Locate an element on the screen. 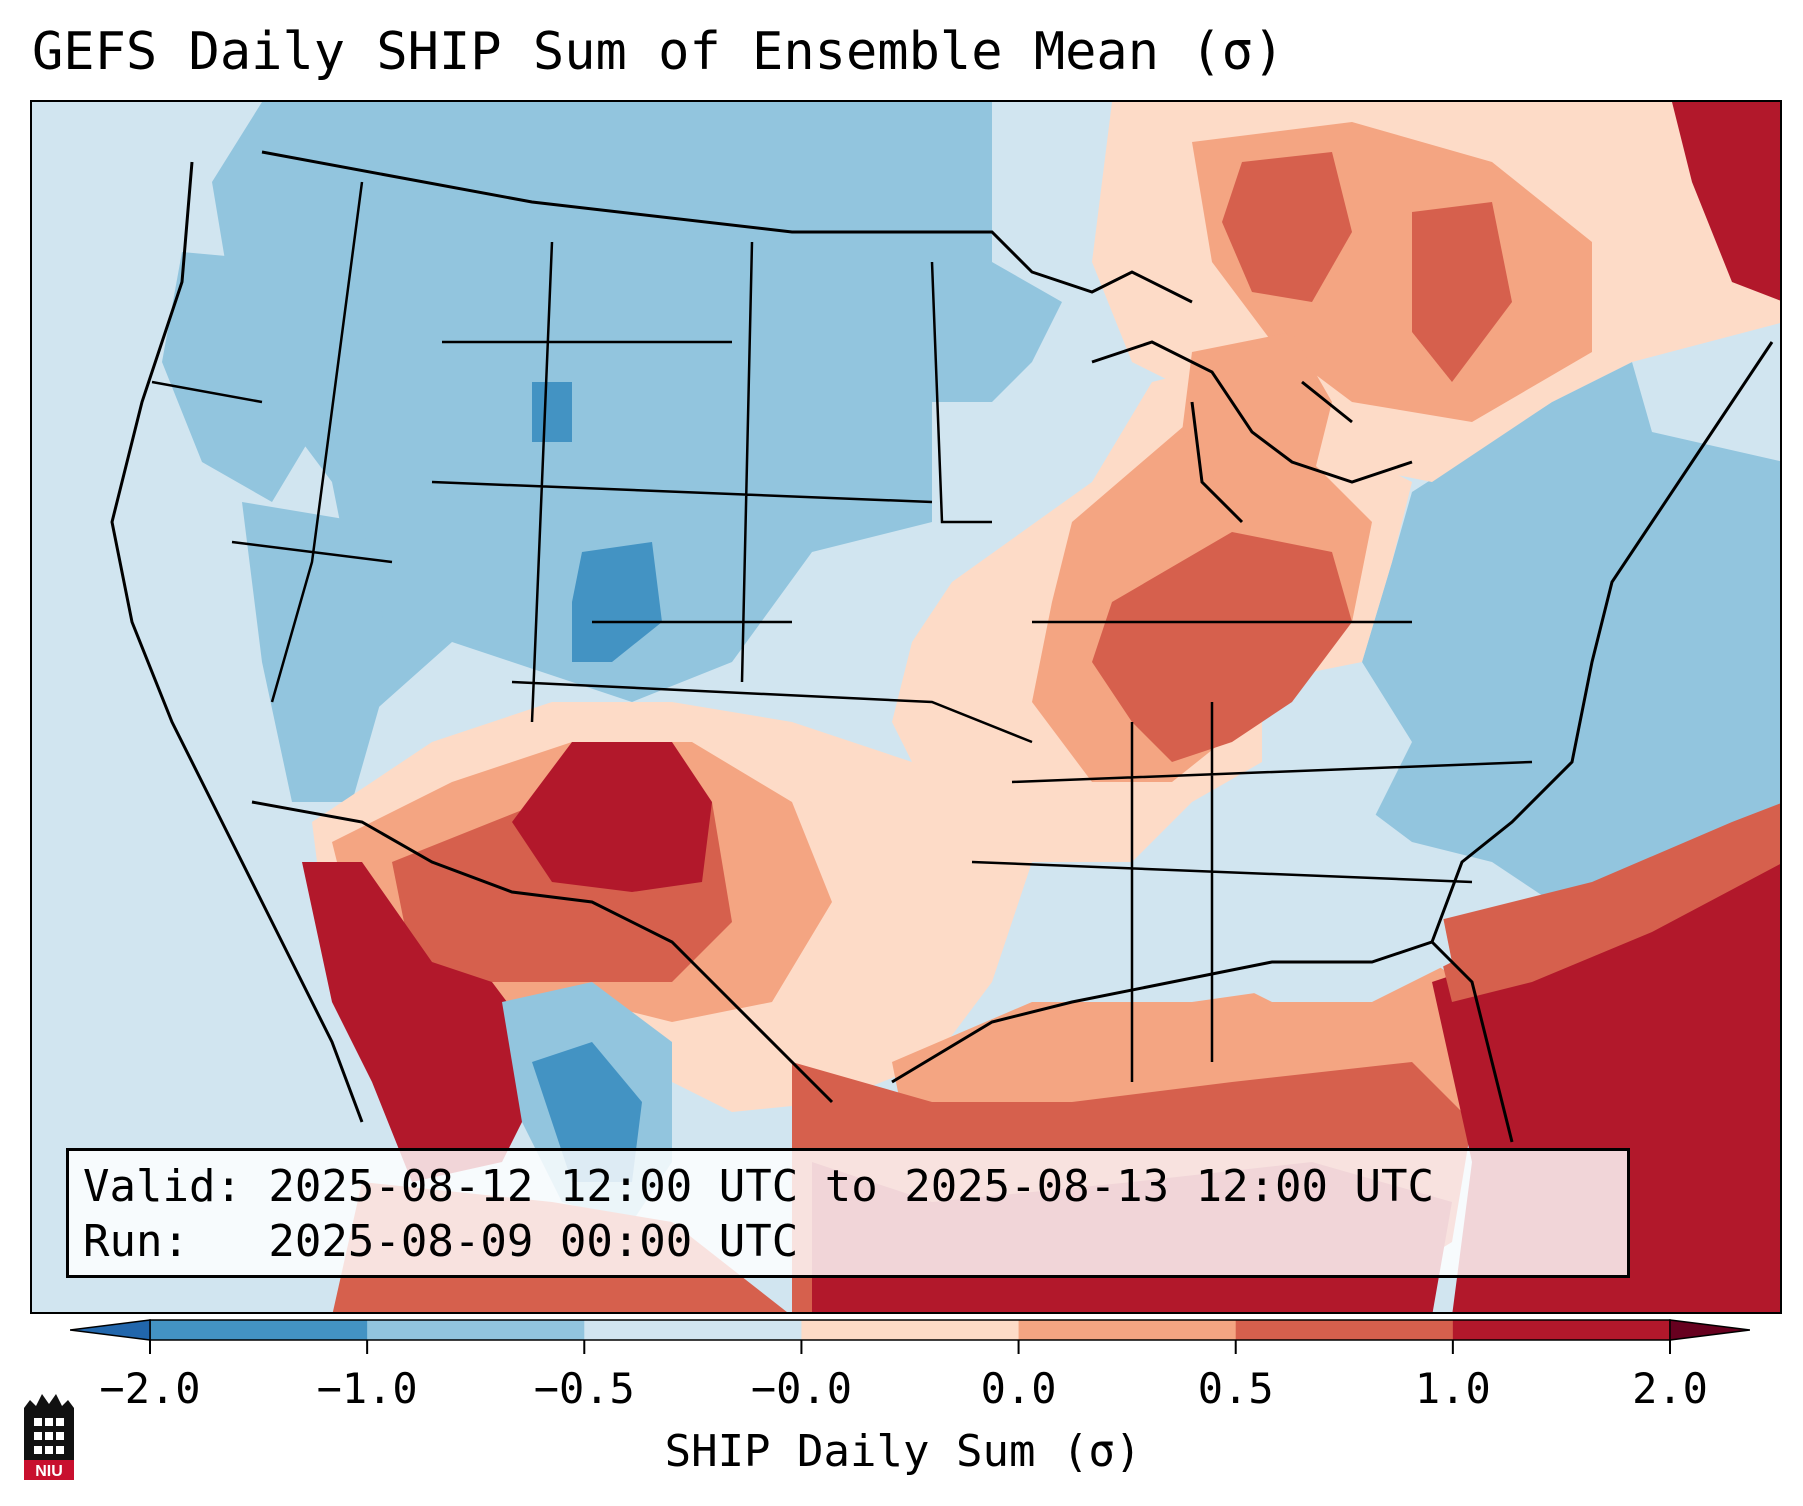  anomaly-region-wyoming-strong-blue is located at coordinates (552, 412).